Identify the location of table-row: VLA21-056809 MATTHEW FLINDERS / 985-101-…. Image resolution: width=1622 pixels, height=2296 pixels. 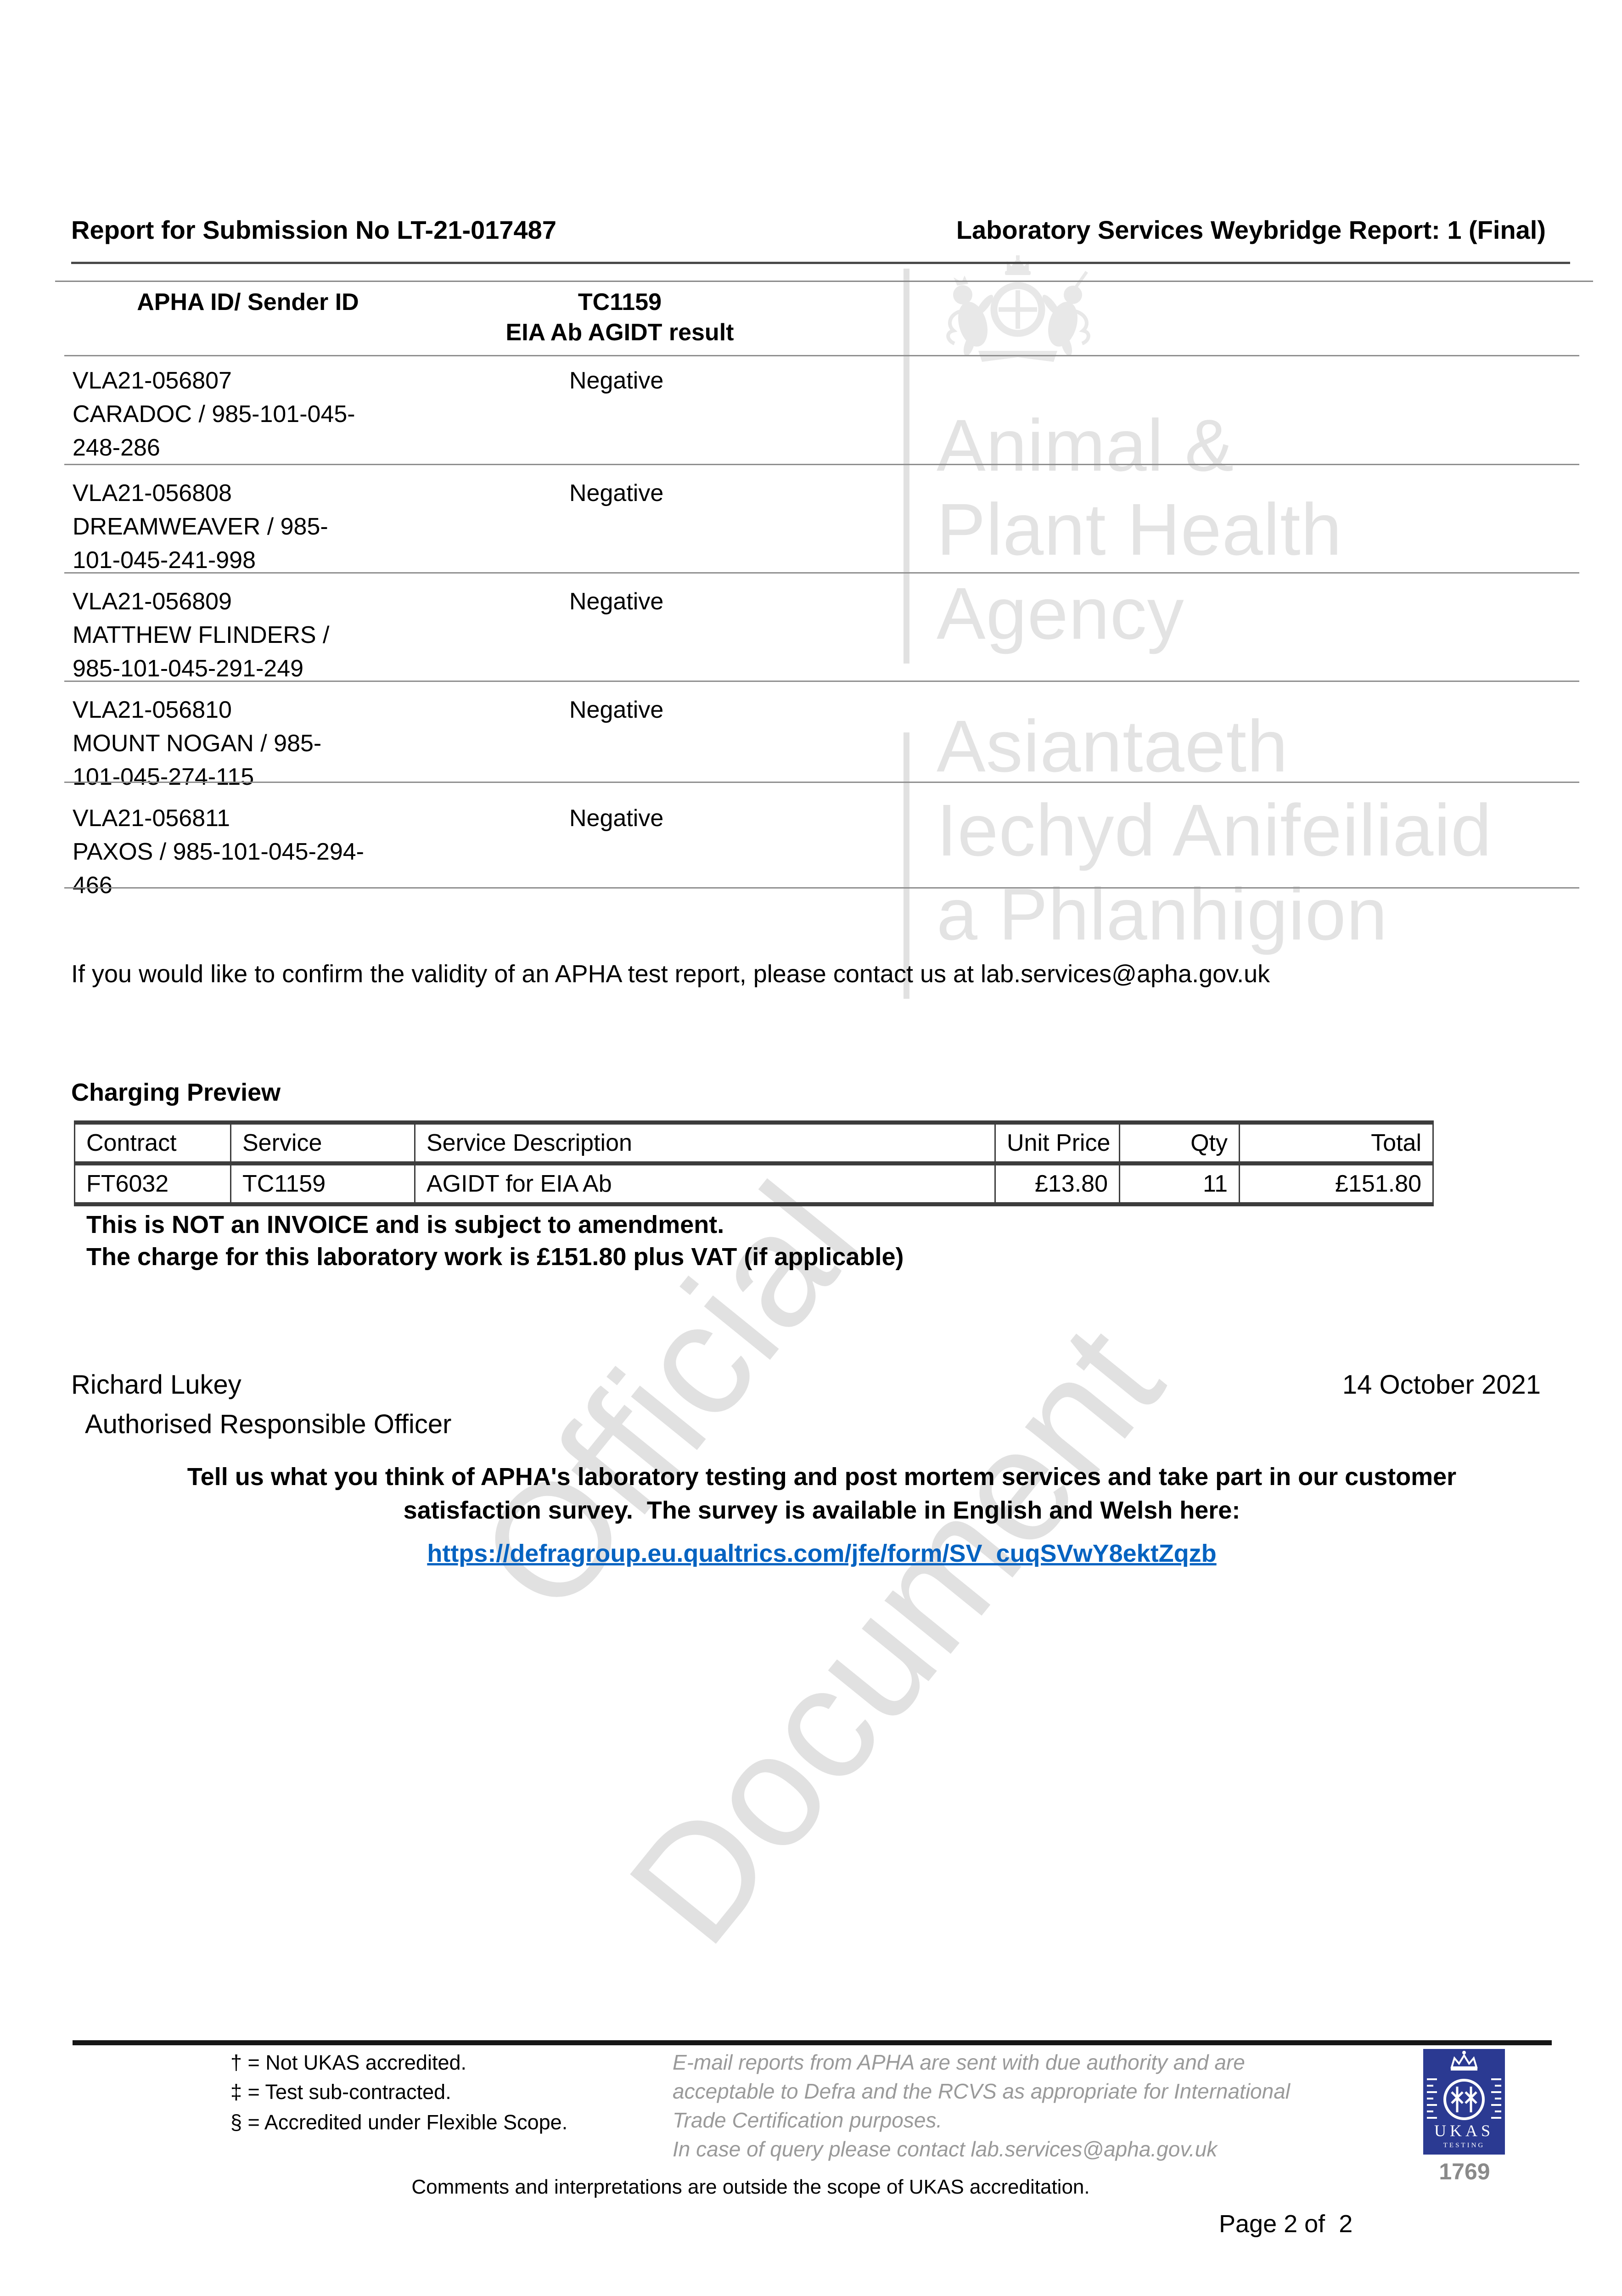
(830, 635).